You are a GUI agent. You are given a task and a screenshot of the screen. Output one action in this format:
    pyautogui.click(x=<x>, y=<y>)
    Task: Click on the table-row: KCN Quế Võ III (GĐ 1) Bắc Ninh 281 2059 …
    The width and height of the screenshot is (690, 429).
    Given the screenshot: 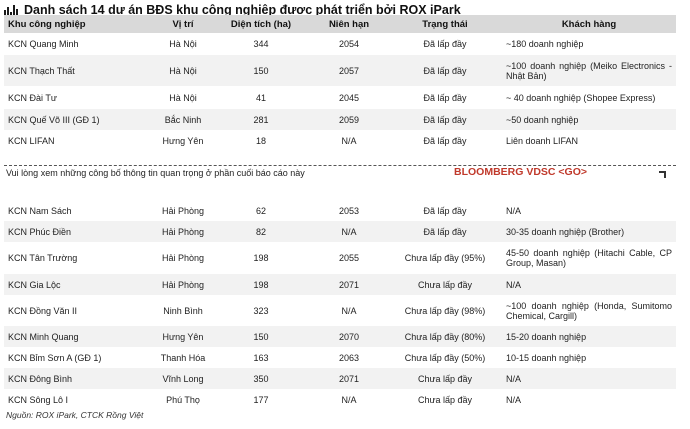 What is the action you would take?
    pyautogui.click(x=340, y=119)
    